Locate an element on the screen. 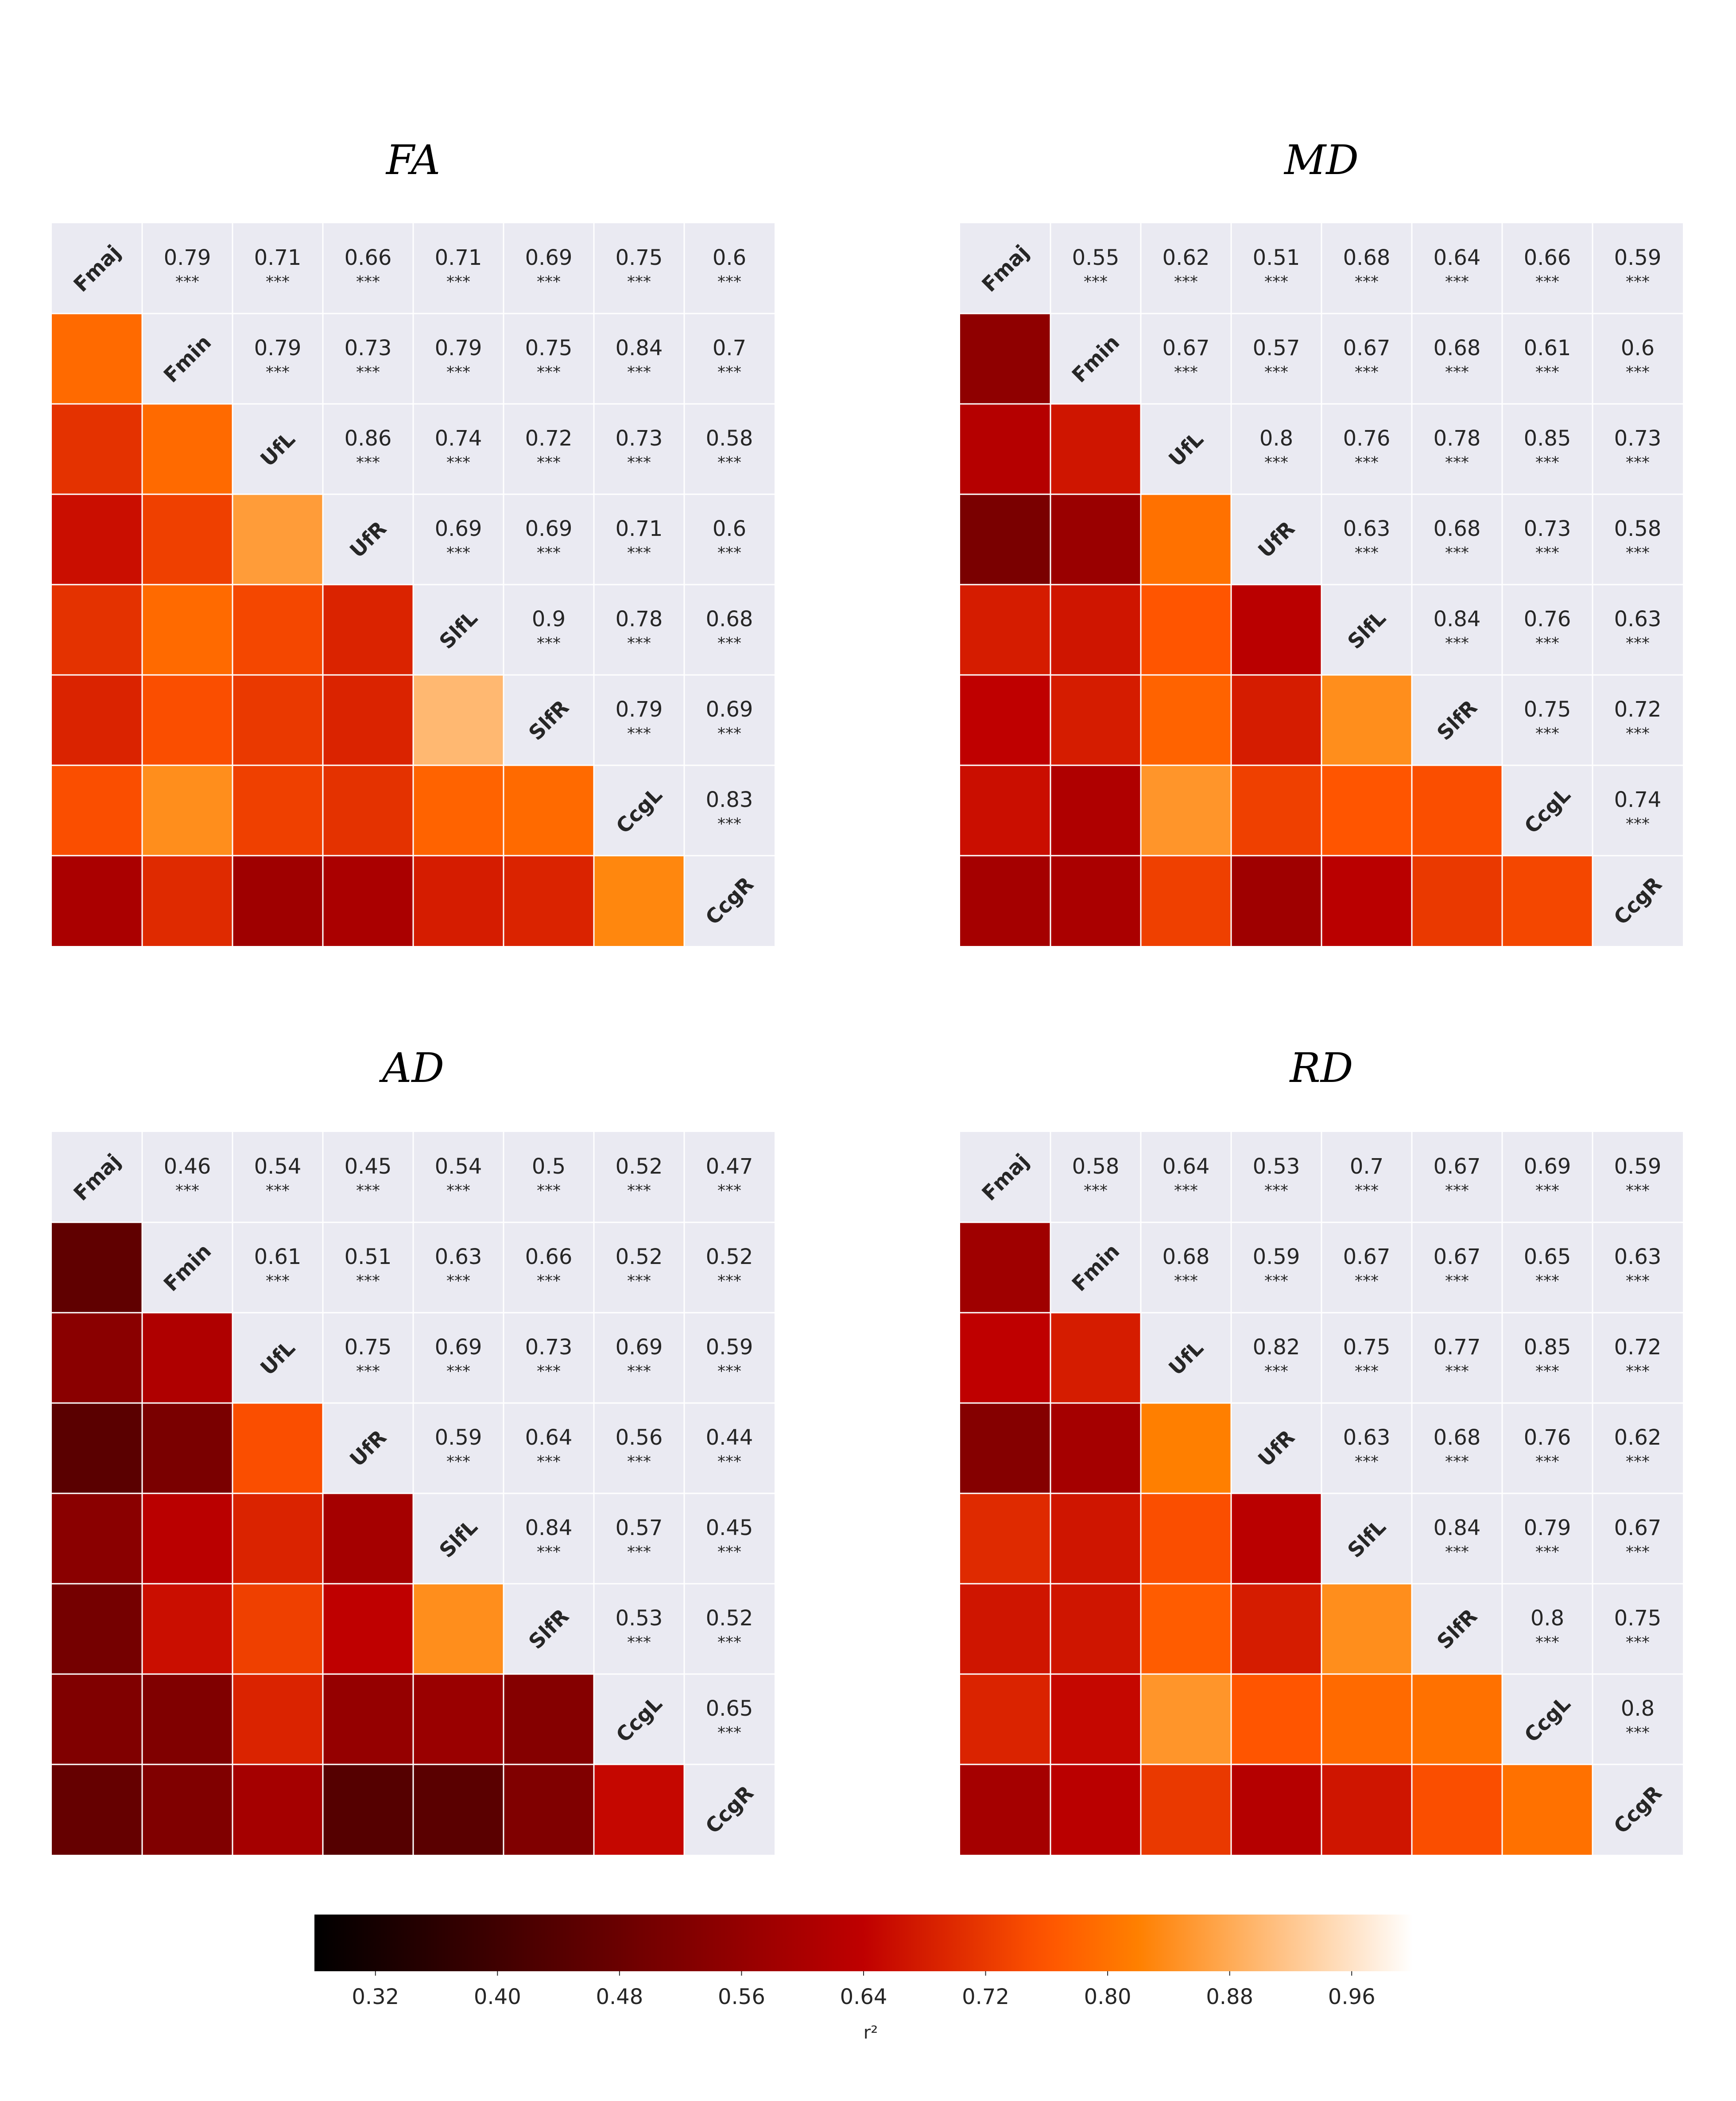 This screenshot has height=2101, width=1736. cell-value: 0.85 is located at coordinates (1547, 1347).